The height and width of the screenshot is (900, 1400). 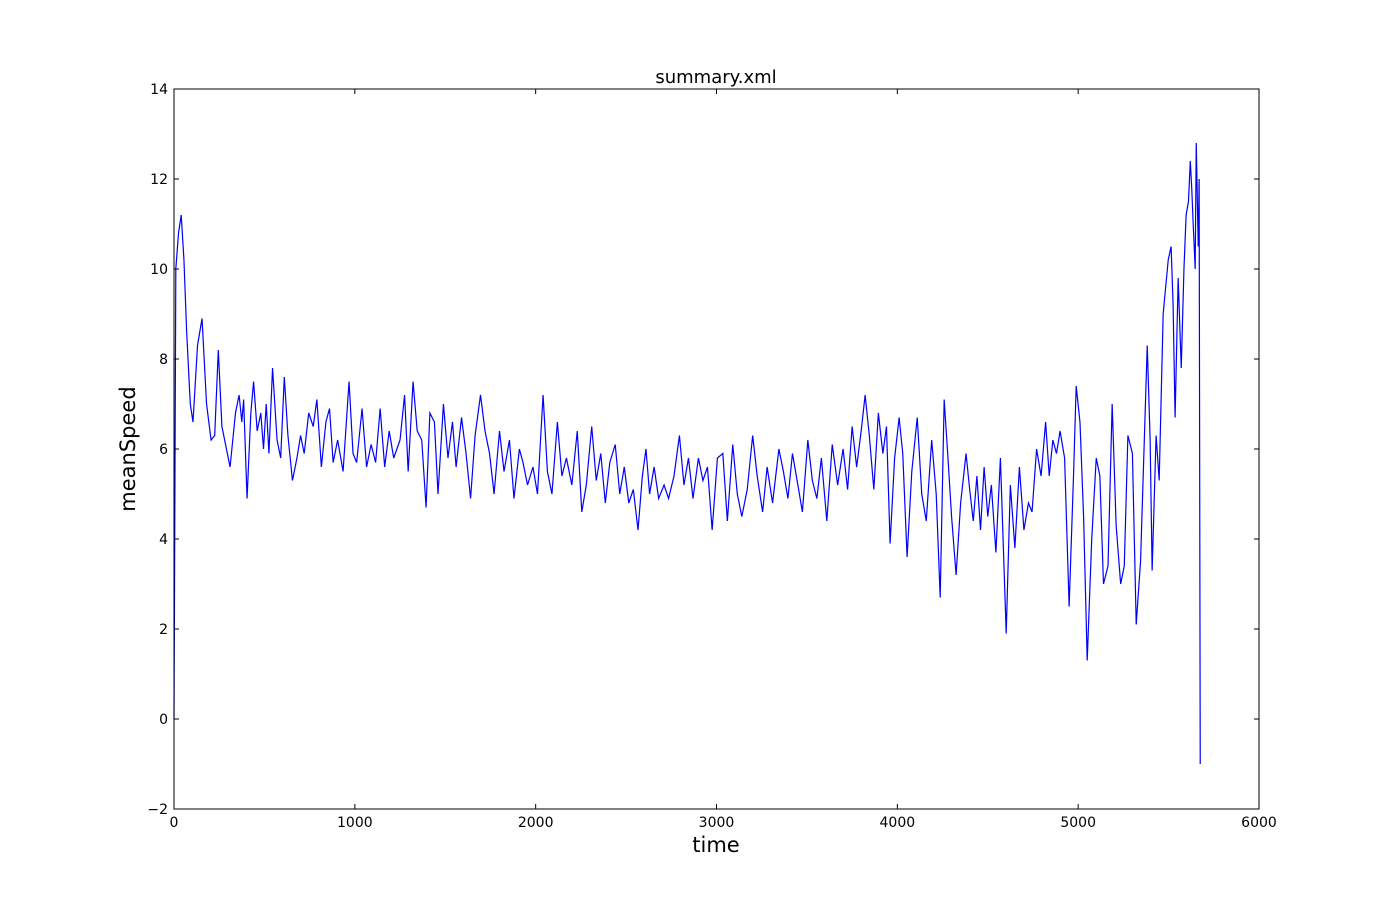 What do you see at coordinates (174, 823) in the screenshot?
I see `x-tick-label: 0` at bounding box center [174, 823].